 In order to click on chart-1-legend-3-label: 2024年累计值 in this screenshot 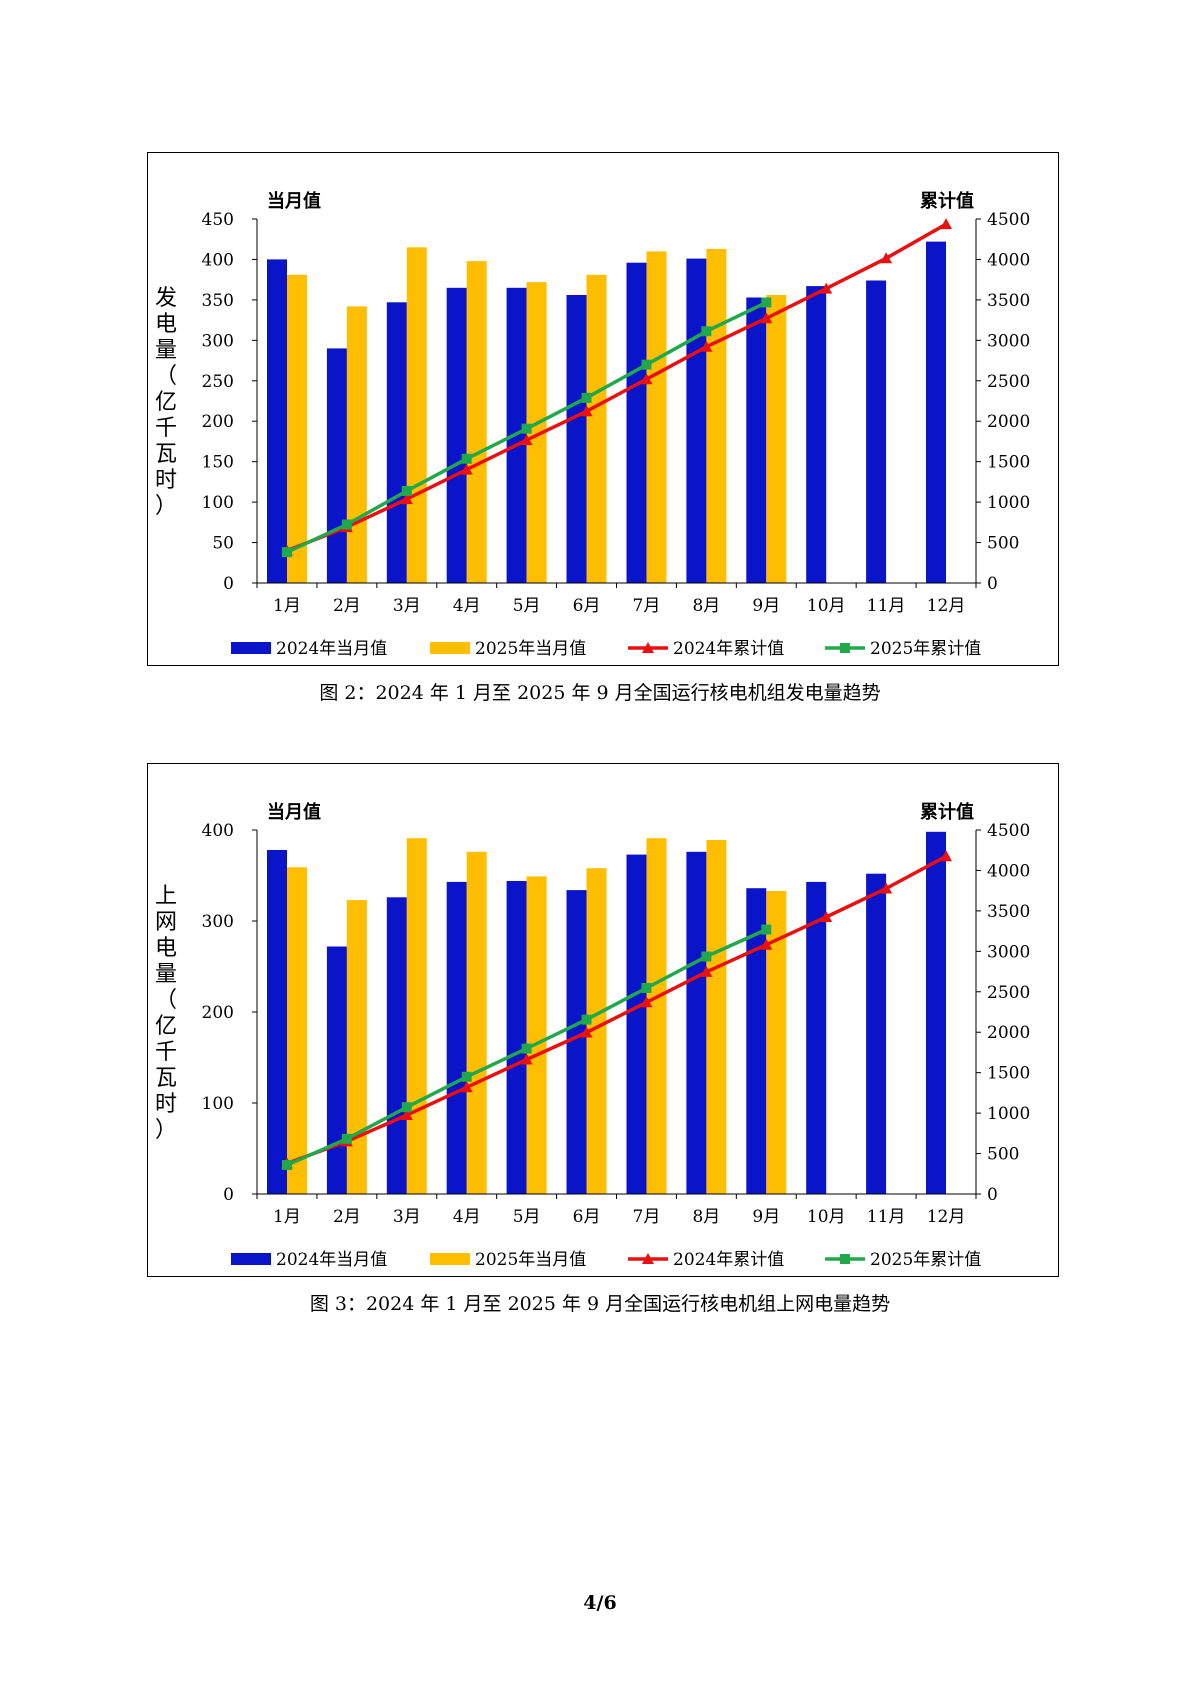, I will do `click(728, 649)`.